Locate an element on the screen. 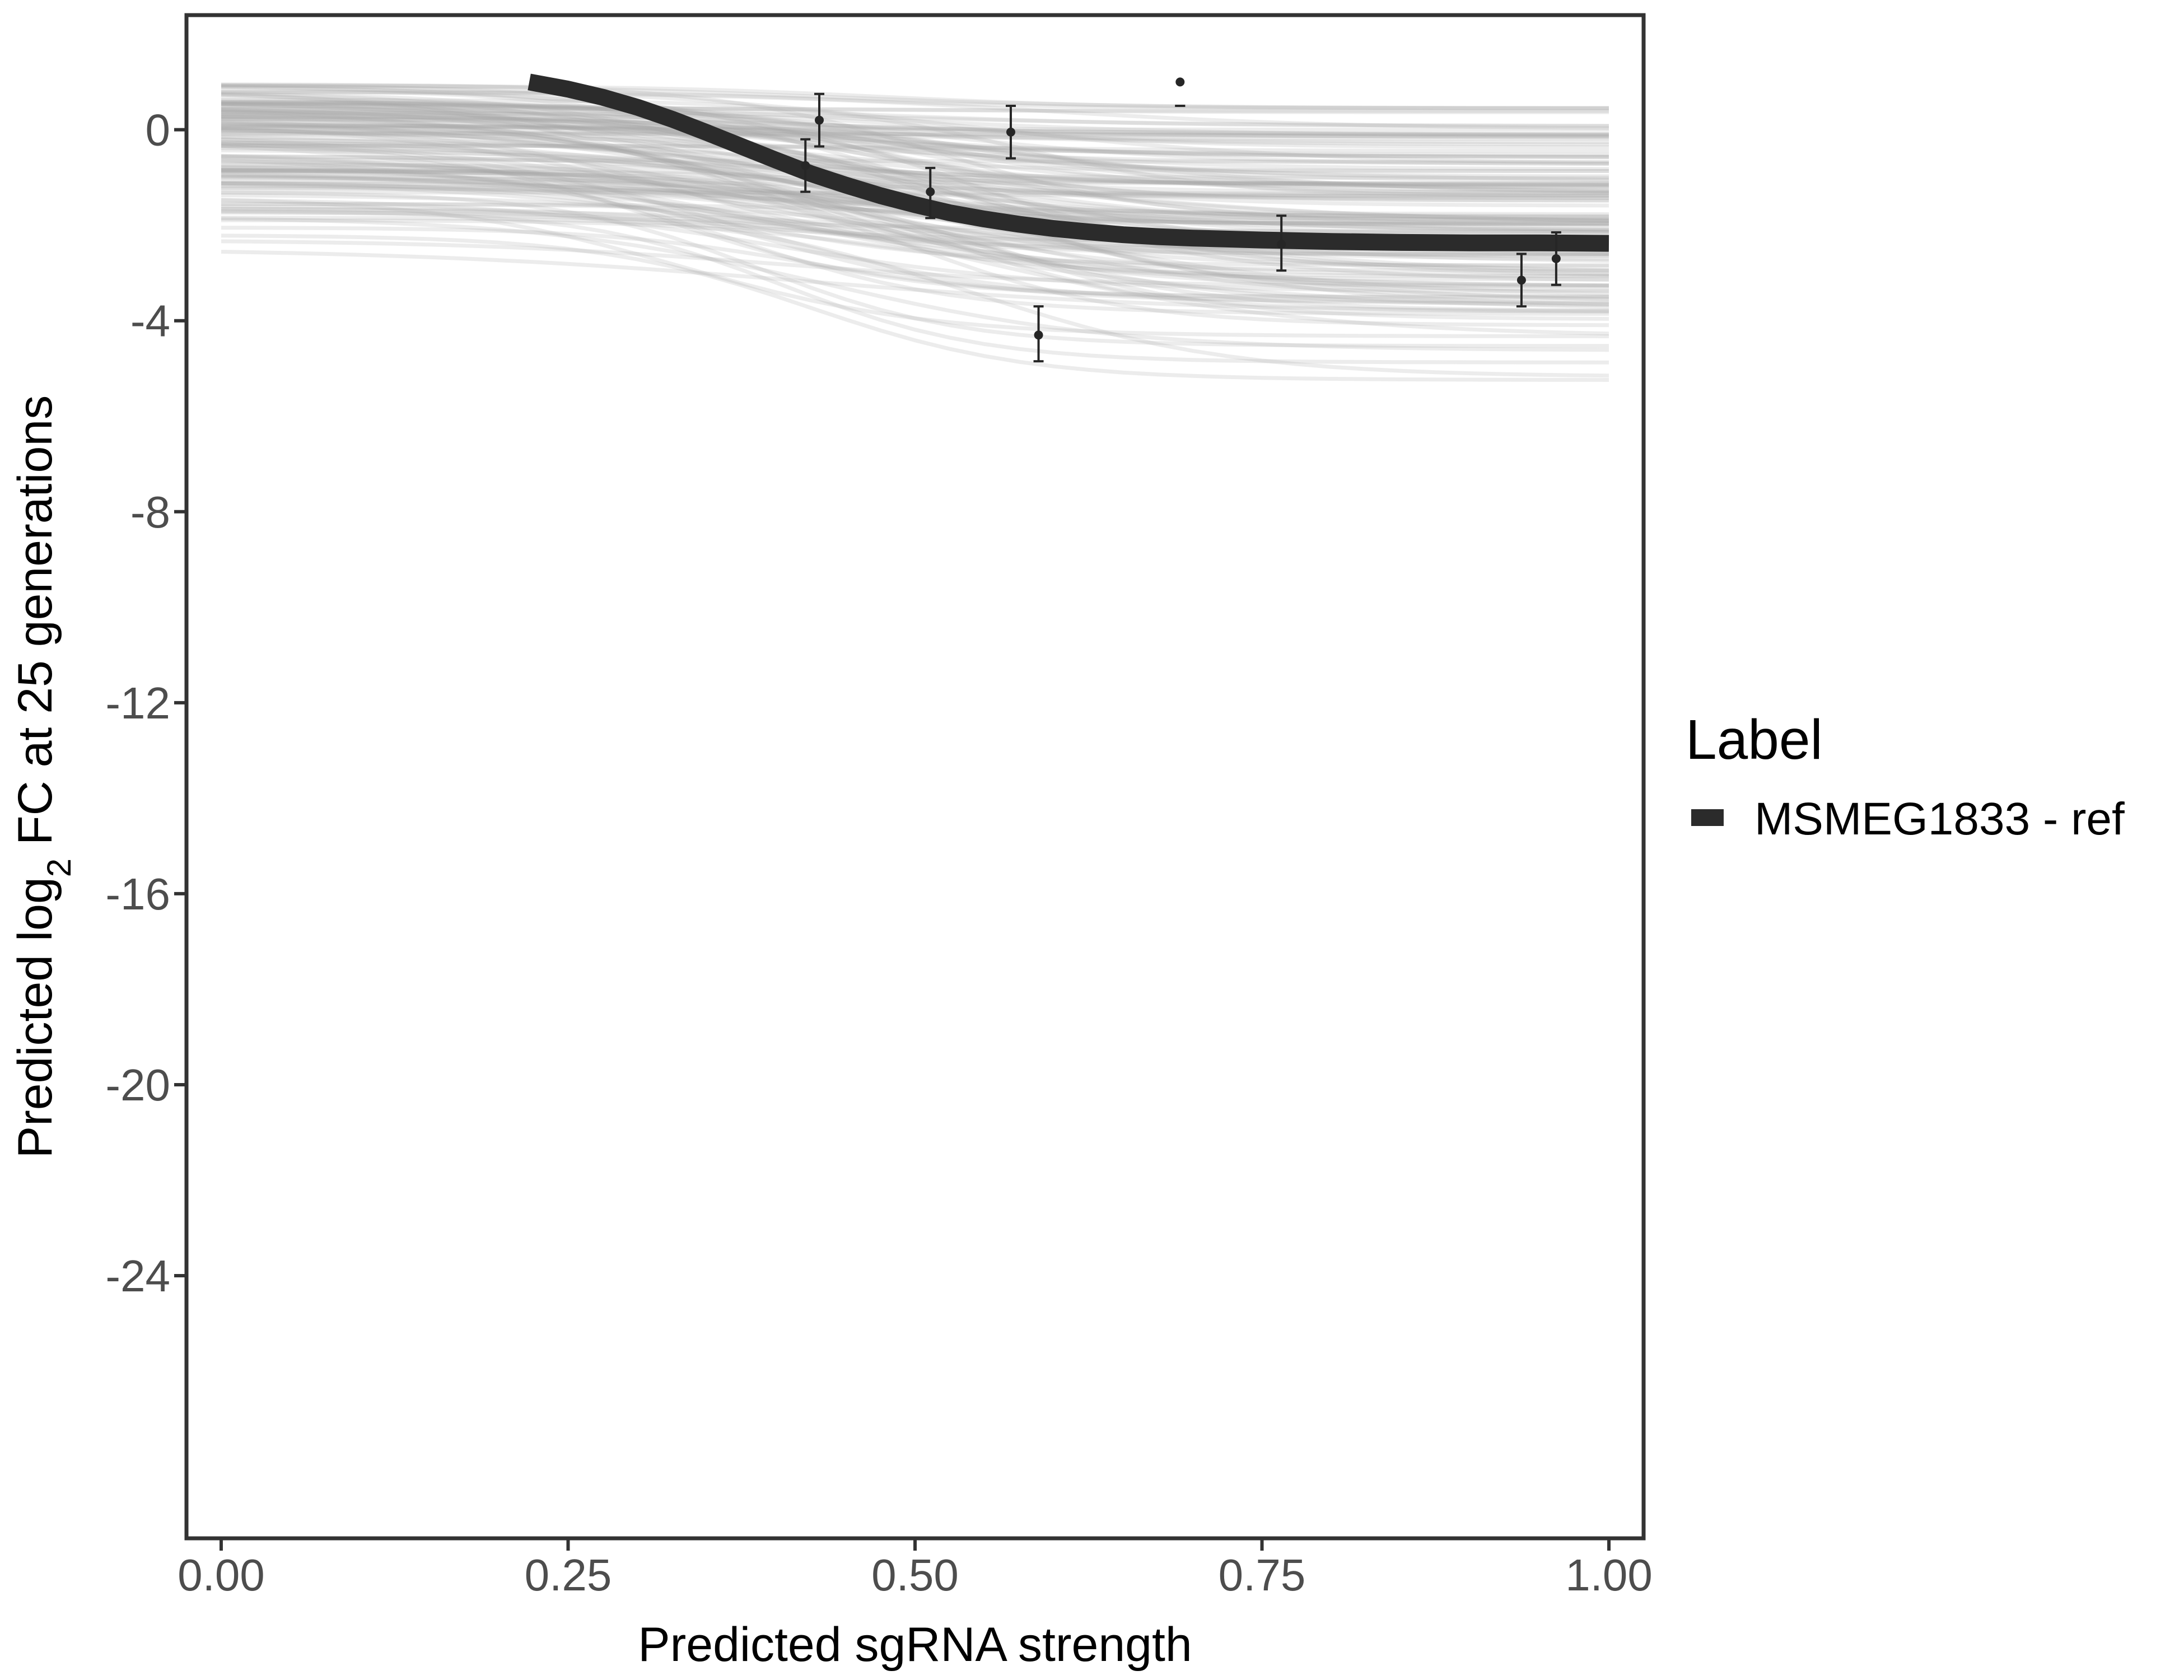  legend-title: Label is located at coordinates (1755, 740).